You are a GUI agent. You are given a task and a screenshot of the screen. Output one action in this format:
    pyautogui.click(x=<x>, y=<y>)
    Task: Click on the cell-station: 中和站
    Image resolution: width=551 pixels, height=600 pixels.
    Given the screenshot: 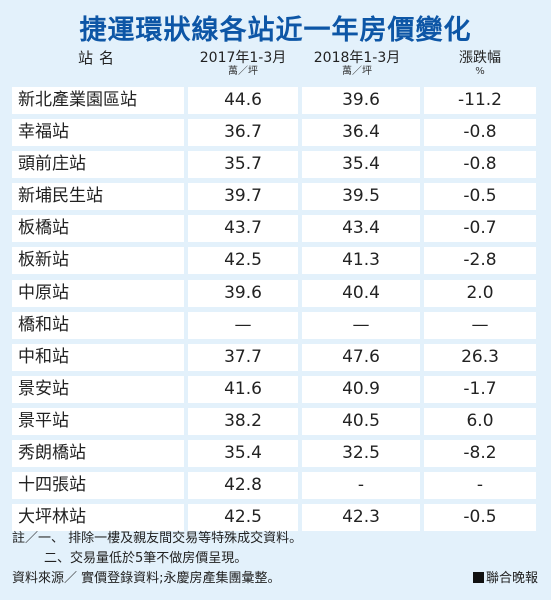 What is the action you would take?
    pyautogui.click(x=98, y=357)
    